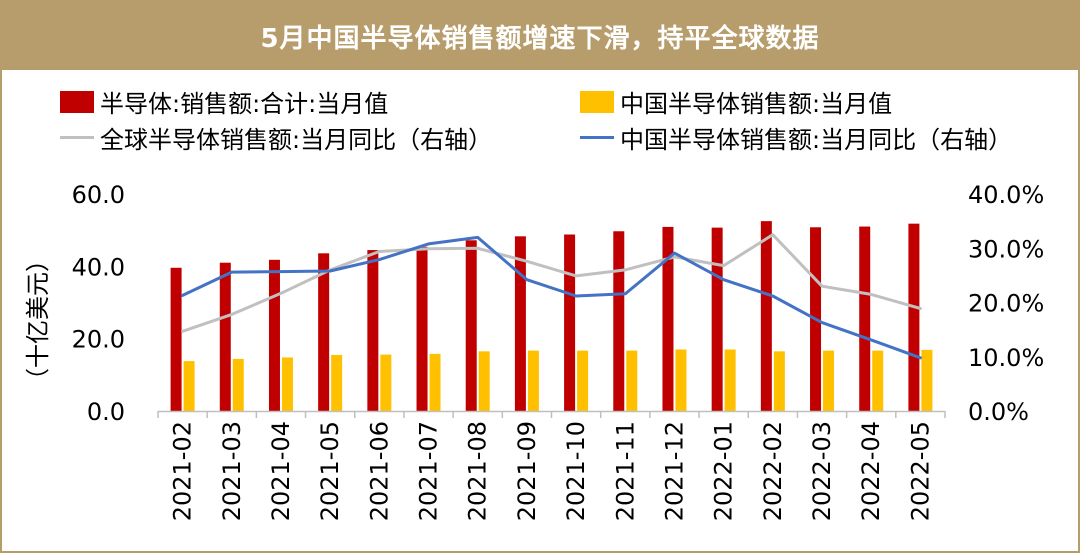 Image resolution: width=1080 pixels, height=553 pixels. I want to click on legend-swatch-china-yoy, so click(597, 137).